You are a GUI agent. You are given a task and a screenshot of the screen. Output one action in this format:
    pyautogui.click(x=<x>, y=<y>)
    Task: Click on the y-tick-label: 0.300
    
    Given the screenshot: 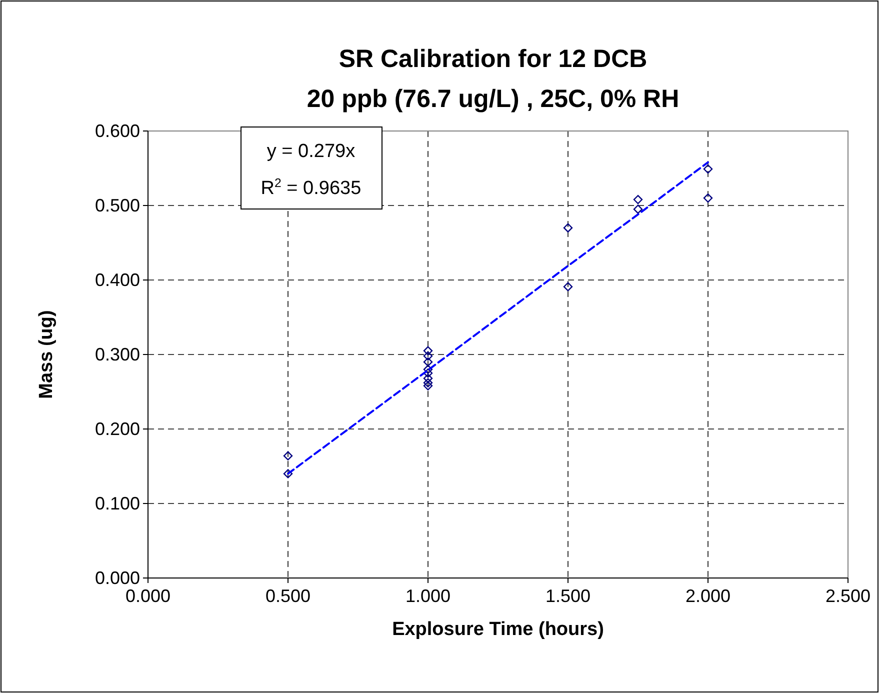 What is the action you would take?
    pyautogui.click(x=117, y=354)
    